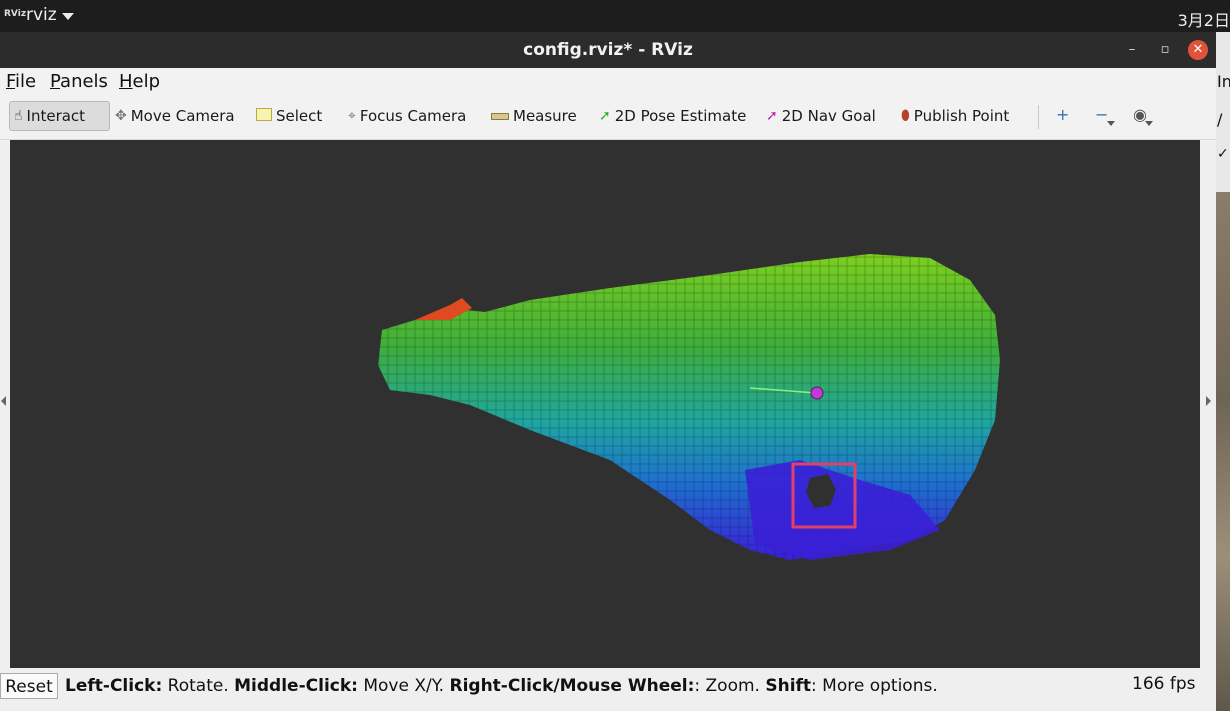  What do you see at coordinates (11, 81) in the screenshot?
I see `menu-file-mnemonic: F` at bounding box center [11, 81].